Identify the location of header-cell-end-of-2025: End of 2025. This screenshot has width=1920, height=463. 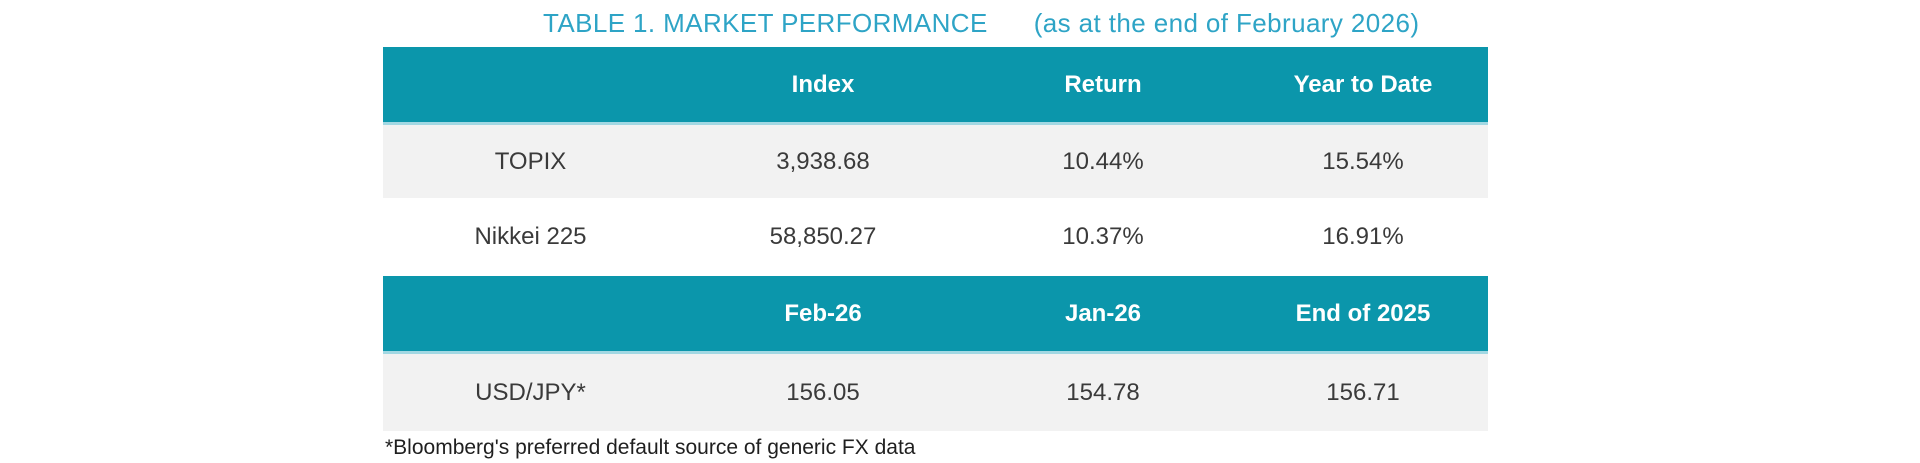
(1363, 313).